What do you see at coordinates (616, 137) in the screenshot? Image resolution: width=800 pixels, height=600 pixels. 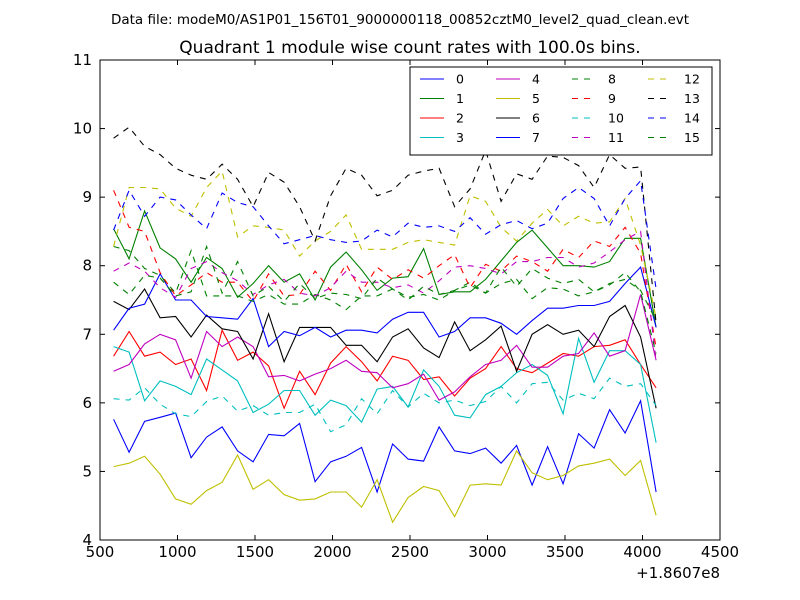 I see `legend-label-11: 11` at bounding box center [616, 137].